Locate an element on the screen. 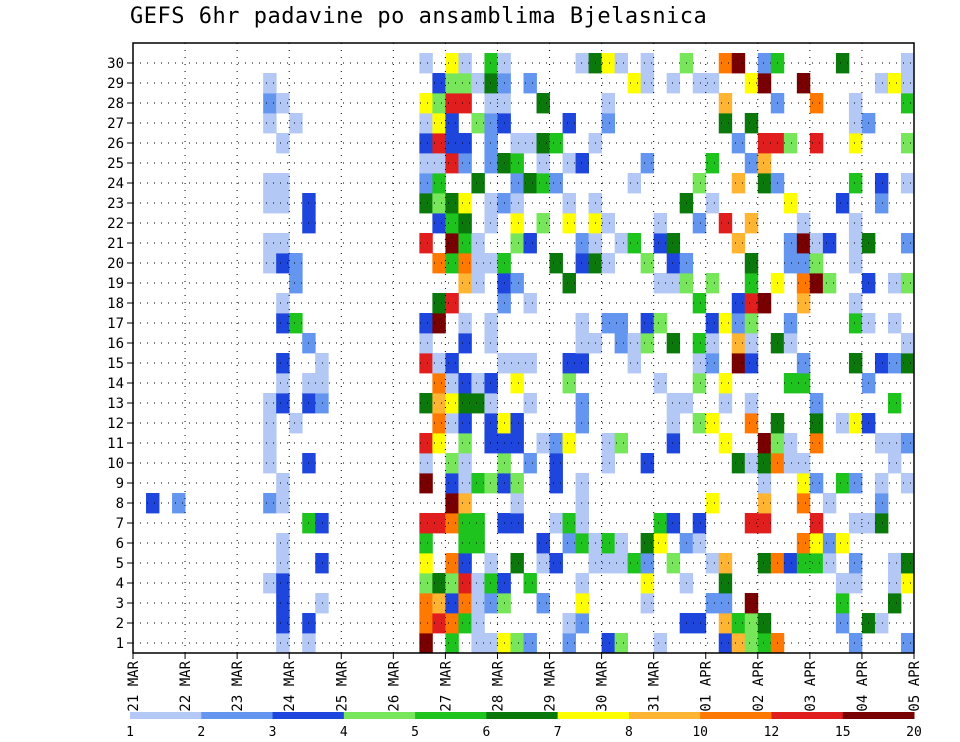 This screenshot has height=742, width=960. x-tick-label: 04 APR is located at coordinates (863, 685).